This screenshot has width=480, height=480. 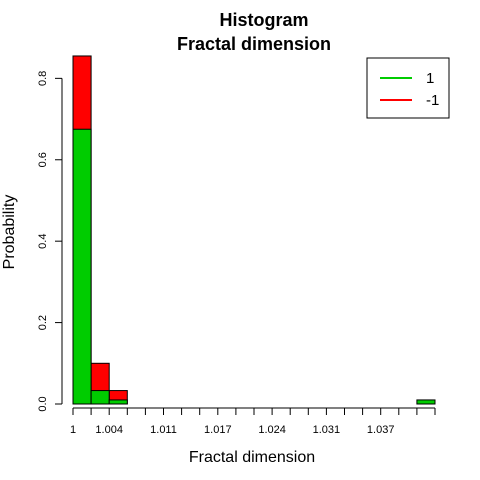 What do you see at coordinates (43, 159) in the screenshot?
I see `y-tick-label: 0.6` at bounding box center [43, 159].